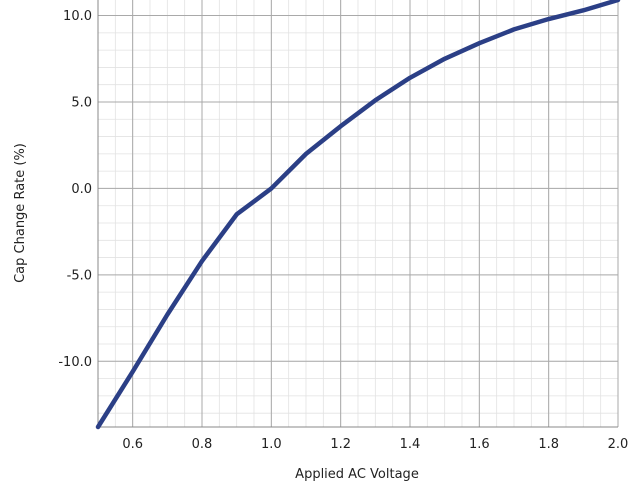 This screenshot has height=489, width=644. I want to click on y-tick-label: 0.0, so click(81, 189).